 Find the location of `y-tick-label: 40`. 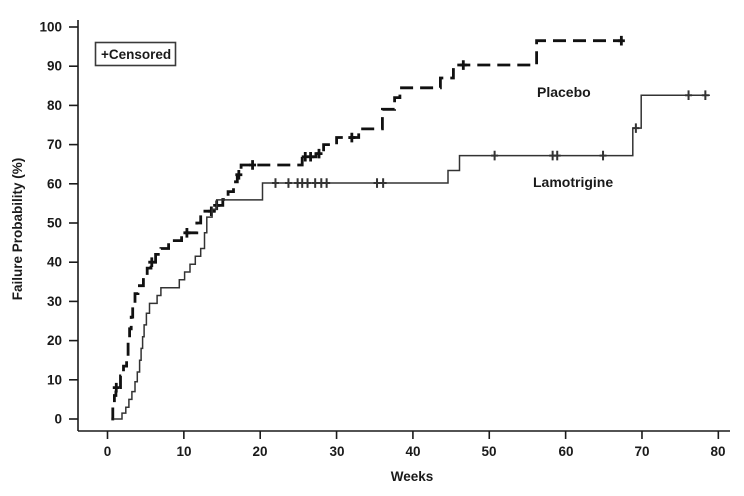

y-tick-label: 40 is located at coordinates (54, 262).